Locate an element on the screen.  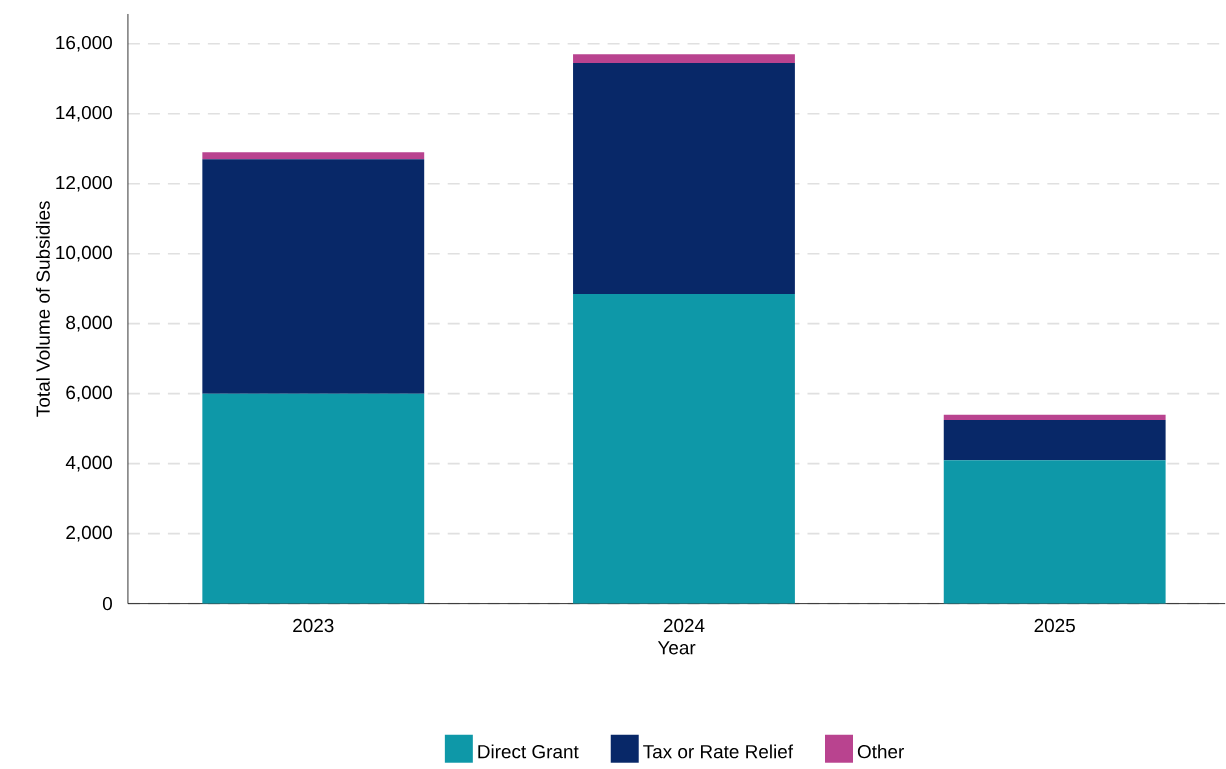
y-tick-label: 2,000 is located at coordinates (89, 533).